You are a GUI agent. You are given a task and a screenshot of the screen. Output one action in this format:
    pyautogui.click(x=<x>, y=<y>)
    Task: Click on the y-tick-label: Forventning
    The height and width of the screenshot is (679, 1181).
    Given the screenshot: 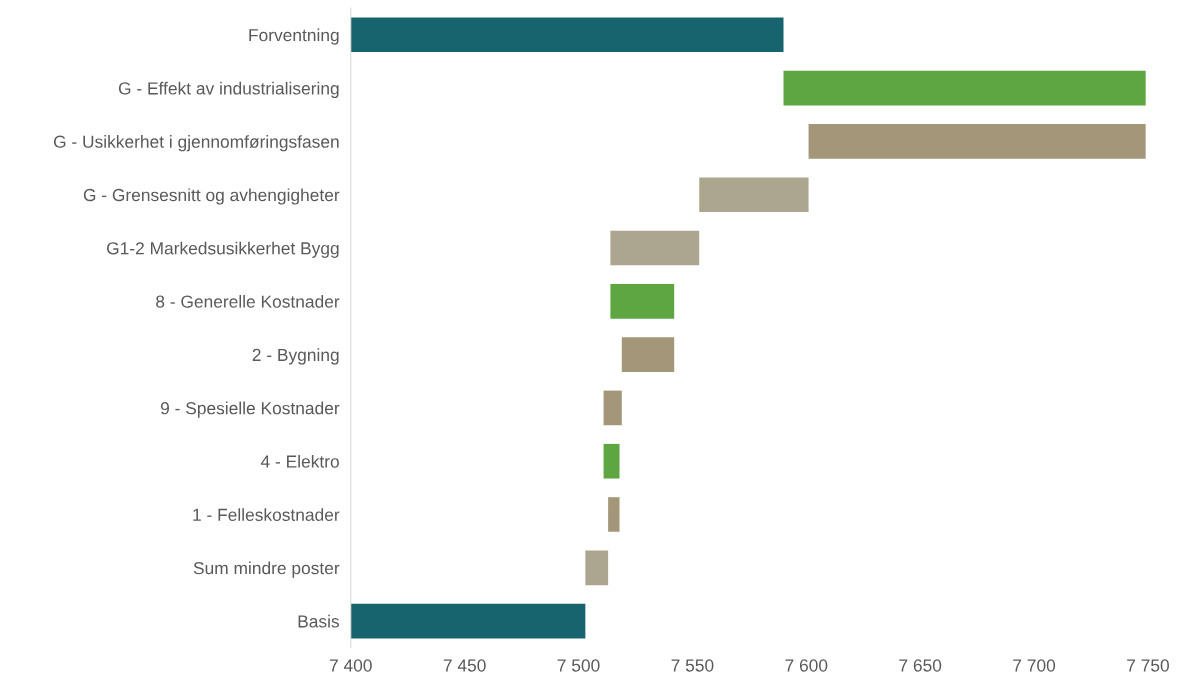 What is the action you would take?
    pyautogui.click(x=294, y=36)
    